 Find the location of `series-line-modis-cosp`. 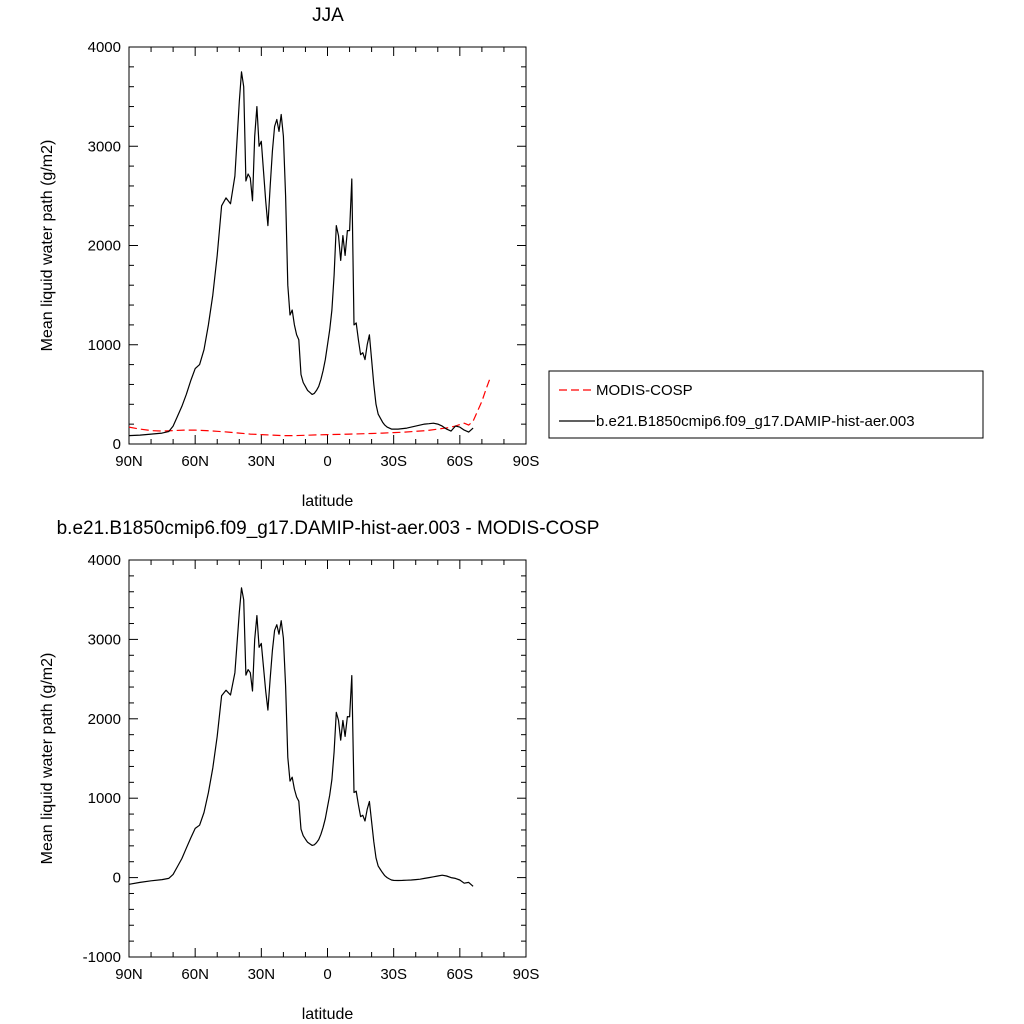

series-line-modis-cosp is located at coordinates (310, 406).